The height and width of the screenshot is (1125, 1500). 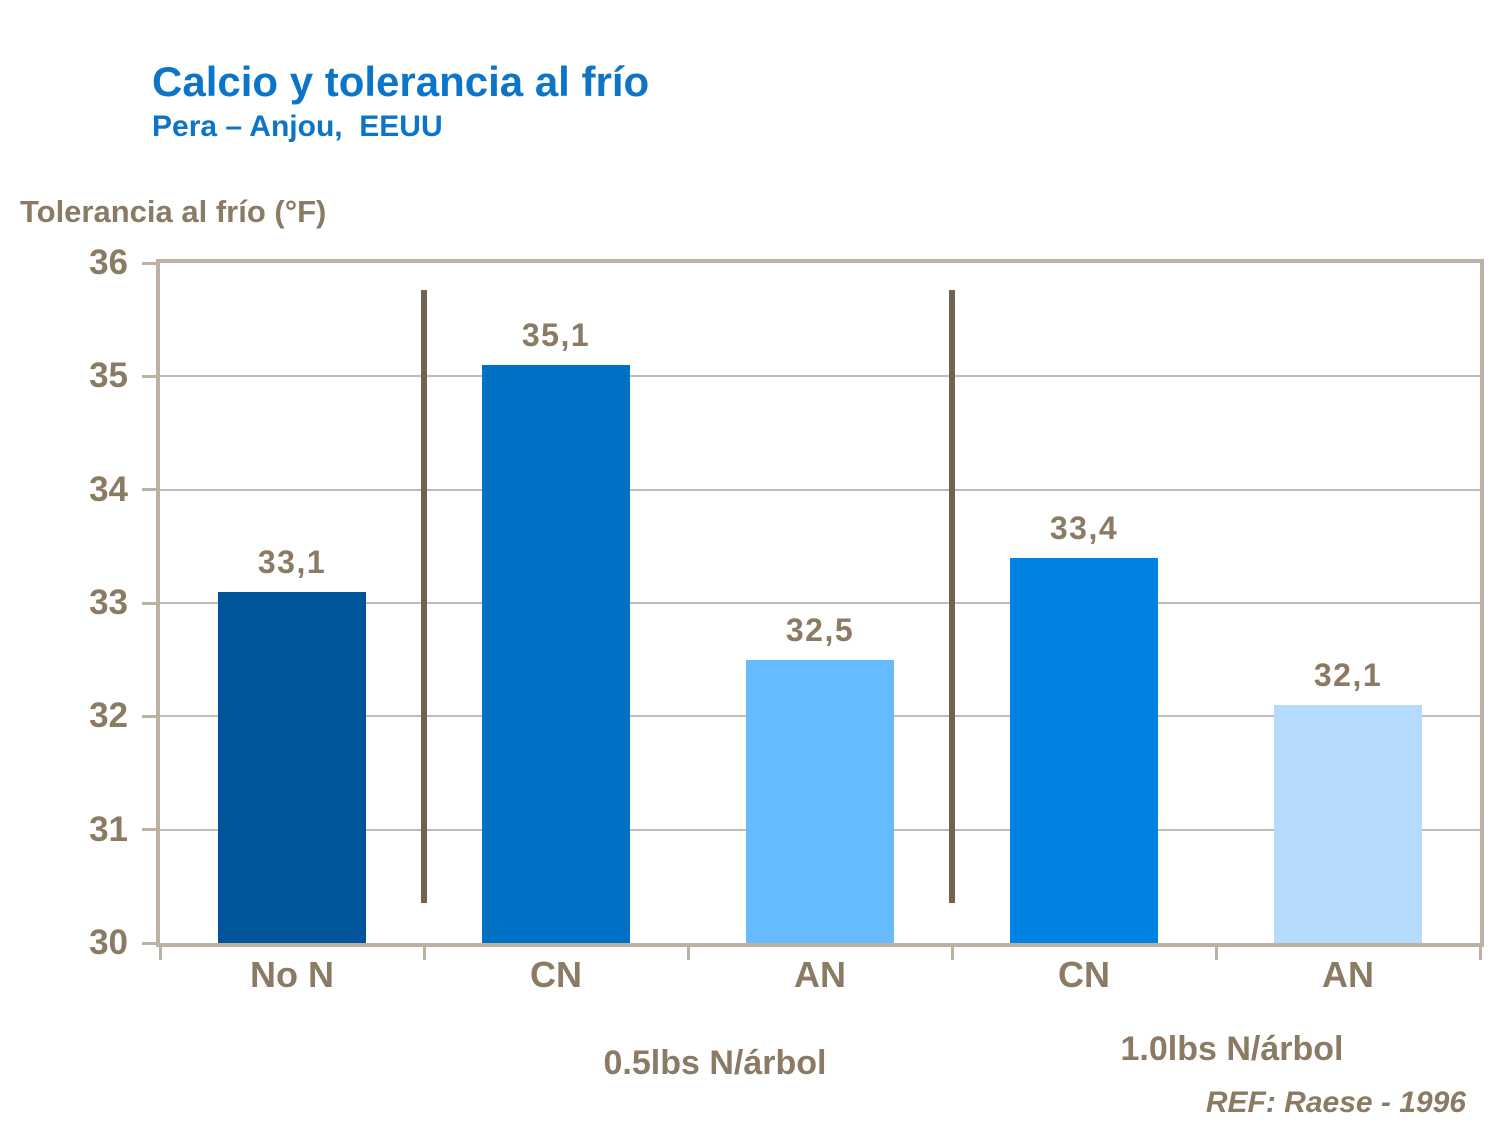 I want to click on y-axis-tick-label: 31, so click(x=108, y=829).